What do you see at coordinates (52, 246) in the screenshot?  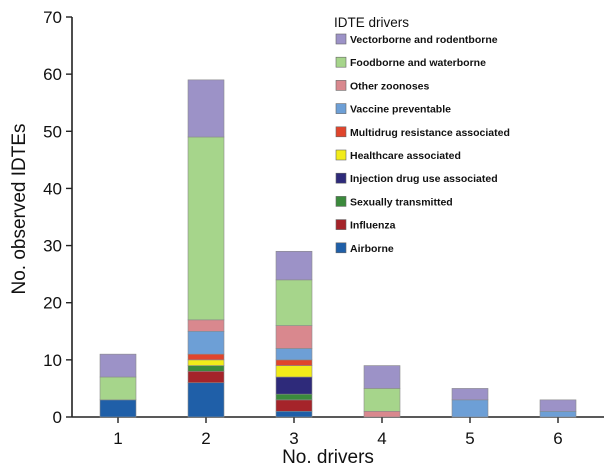 I see `y-tick-label: 30` at bounding box center [52, 246].